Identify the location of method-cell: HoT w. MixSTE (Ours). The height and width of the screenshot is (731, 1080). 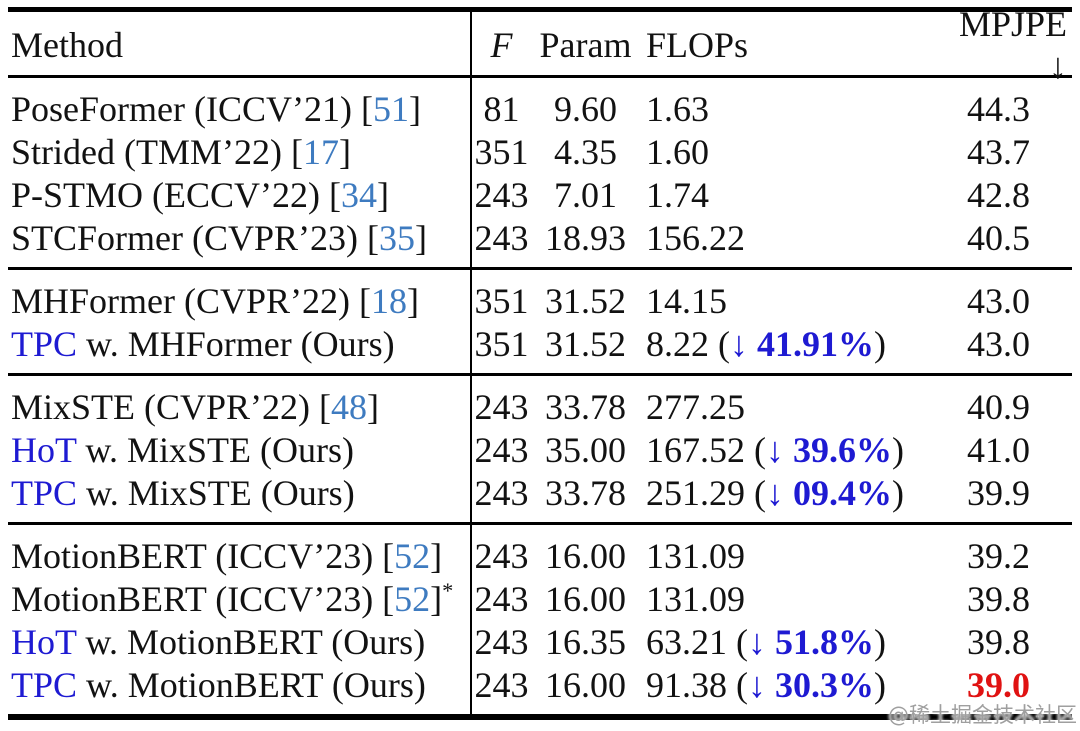
(239, 450).